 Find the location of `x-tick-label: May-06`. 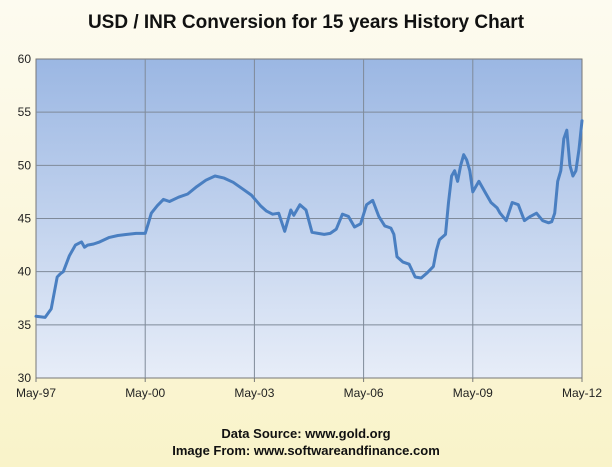

x-tick-label: May-06 is located at coordinates (364, 393).